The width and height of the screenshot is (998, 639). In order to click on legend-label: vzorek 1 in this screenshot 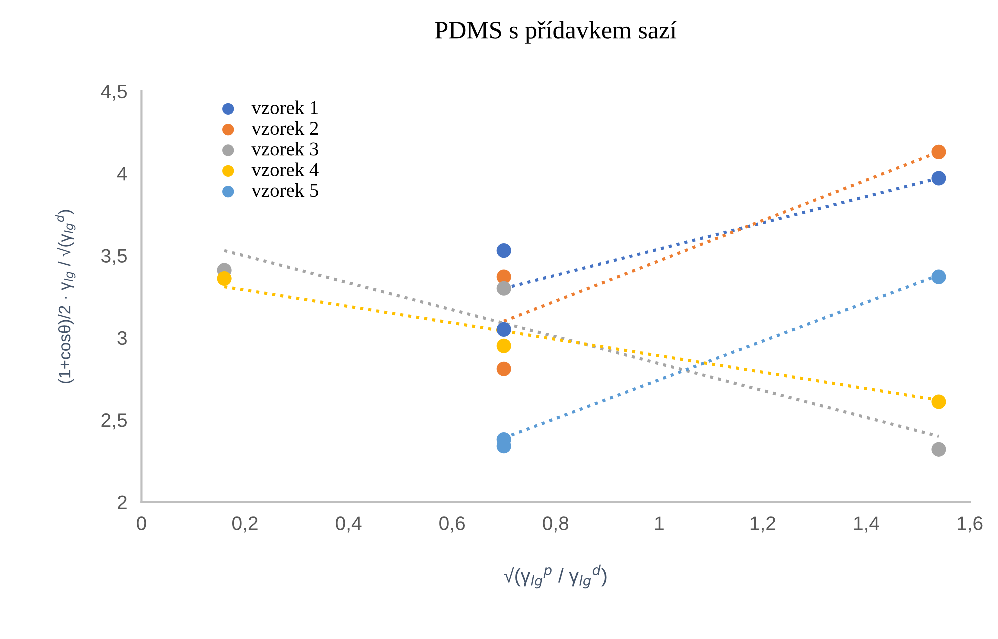, I will do `click(285, 107)`.